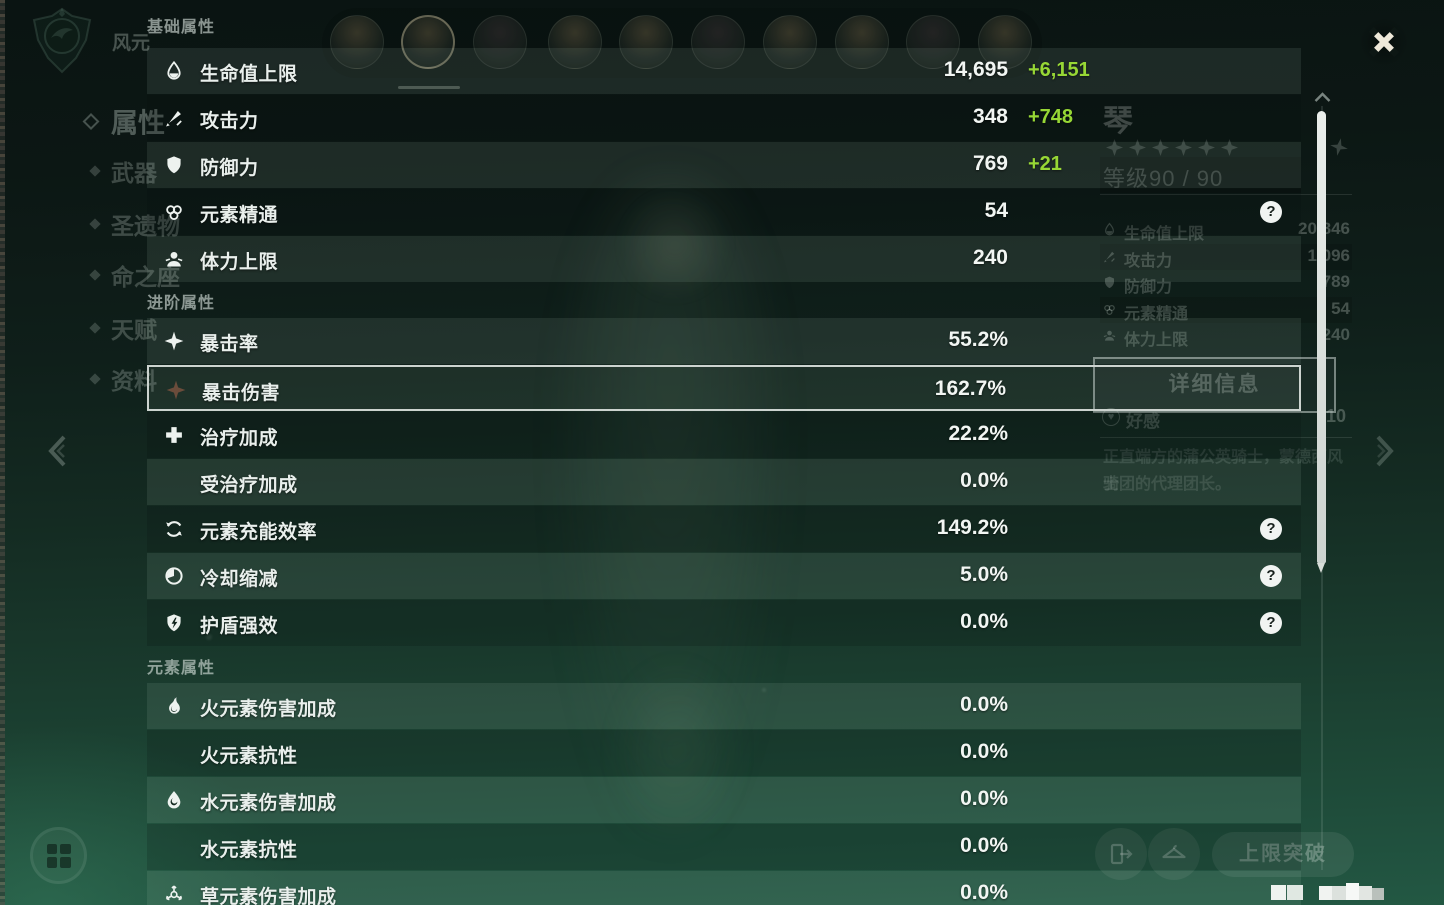  Describe the element at coordinates (174, 341) in the screenshot. I see `crit-rate-icon` at that location.